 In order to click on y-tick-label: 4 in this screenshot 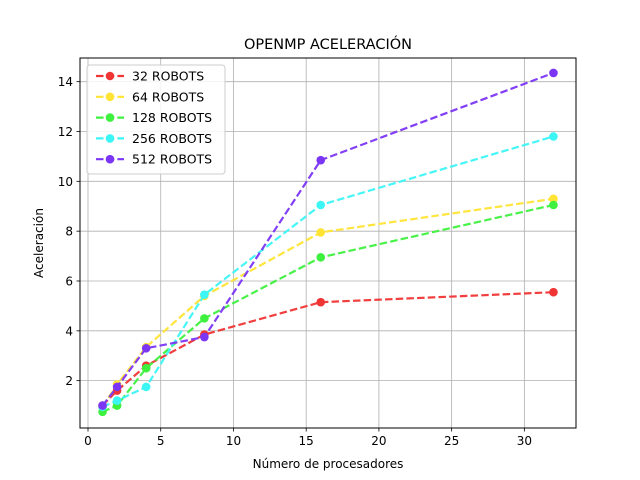, I will do `click(69, 331)`.